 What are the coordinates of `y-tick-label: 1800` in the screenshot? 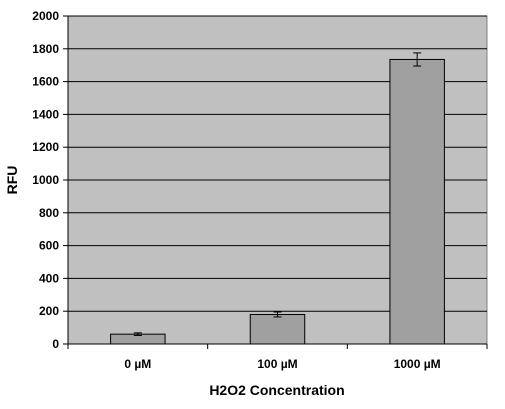 It's located at (45, 49).